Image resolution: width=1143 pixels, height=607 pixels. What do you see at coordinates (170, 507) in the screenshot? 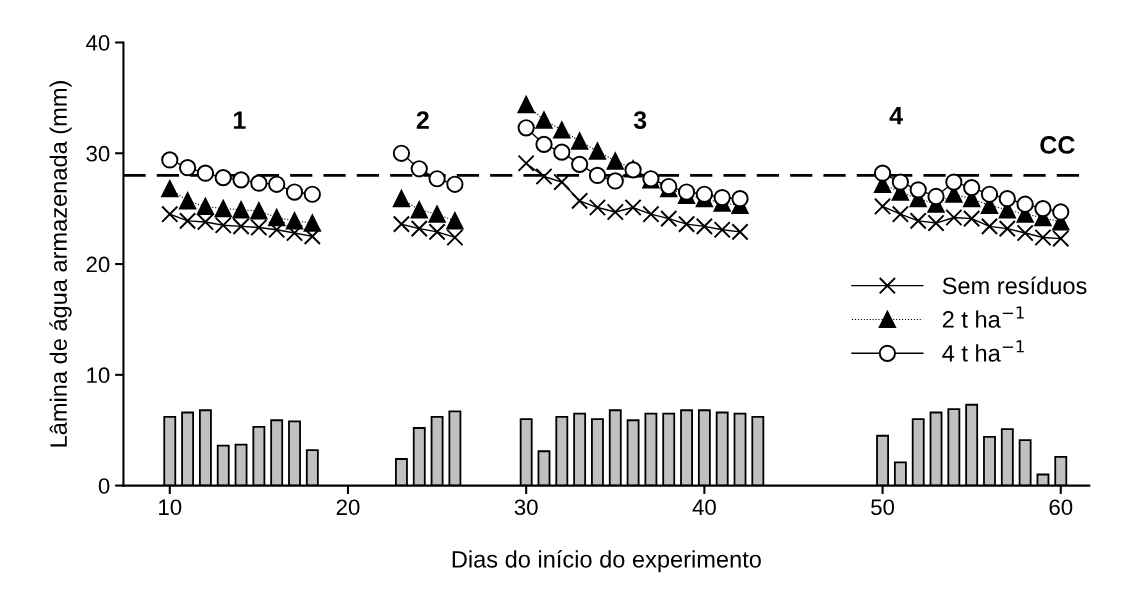
I see `x-tick-label: 10` at bounding box center [170, 507].